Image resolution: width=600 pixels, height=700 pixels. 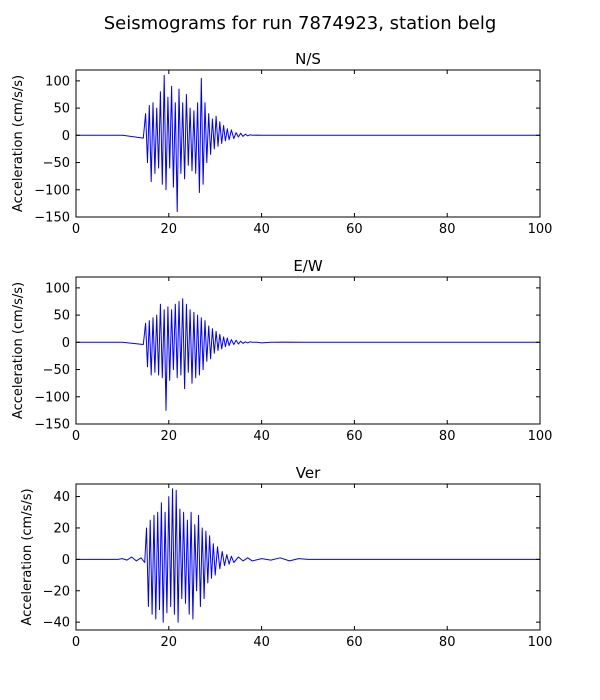 What do you see at coordinates (52, 190) in the screenshot?
I see `y-tick-label-ns: −100` at bounding box center [52, 190].